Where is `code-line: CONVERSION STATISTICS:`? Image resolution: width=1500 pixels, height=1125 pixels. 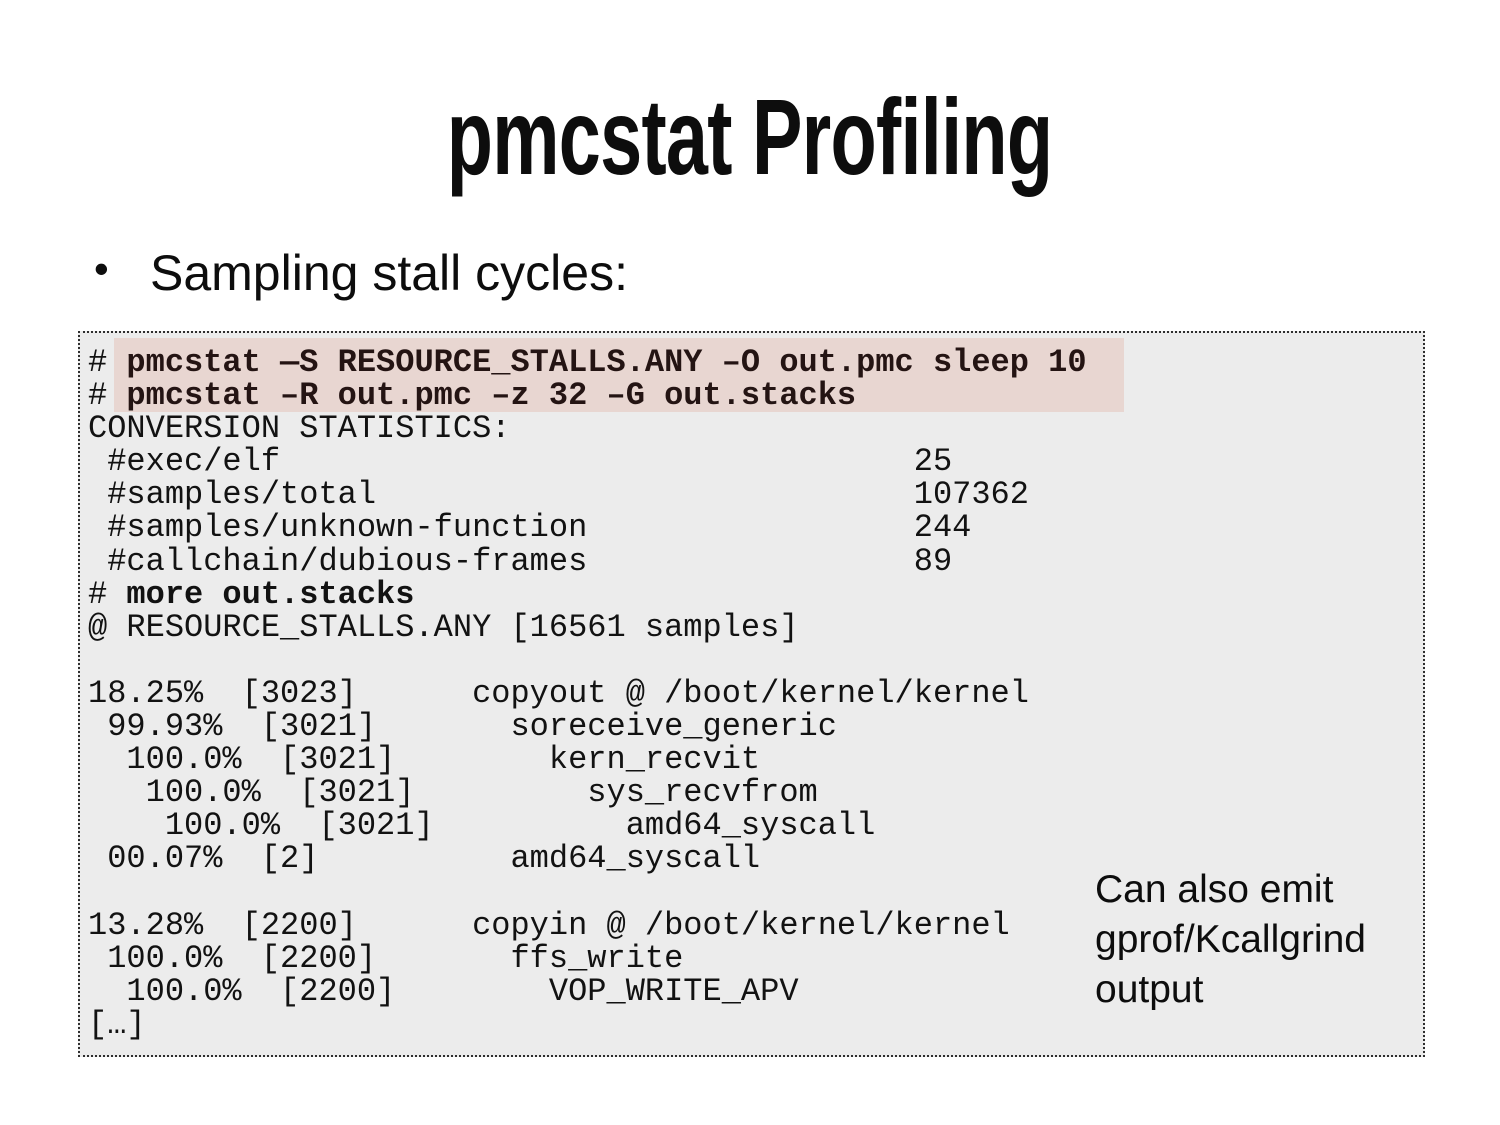
code-line: CONVERSION STATISTICS: is located at coordinates (299, 429).